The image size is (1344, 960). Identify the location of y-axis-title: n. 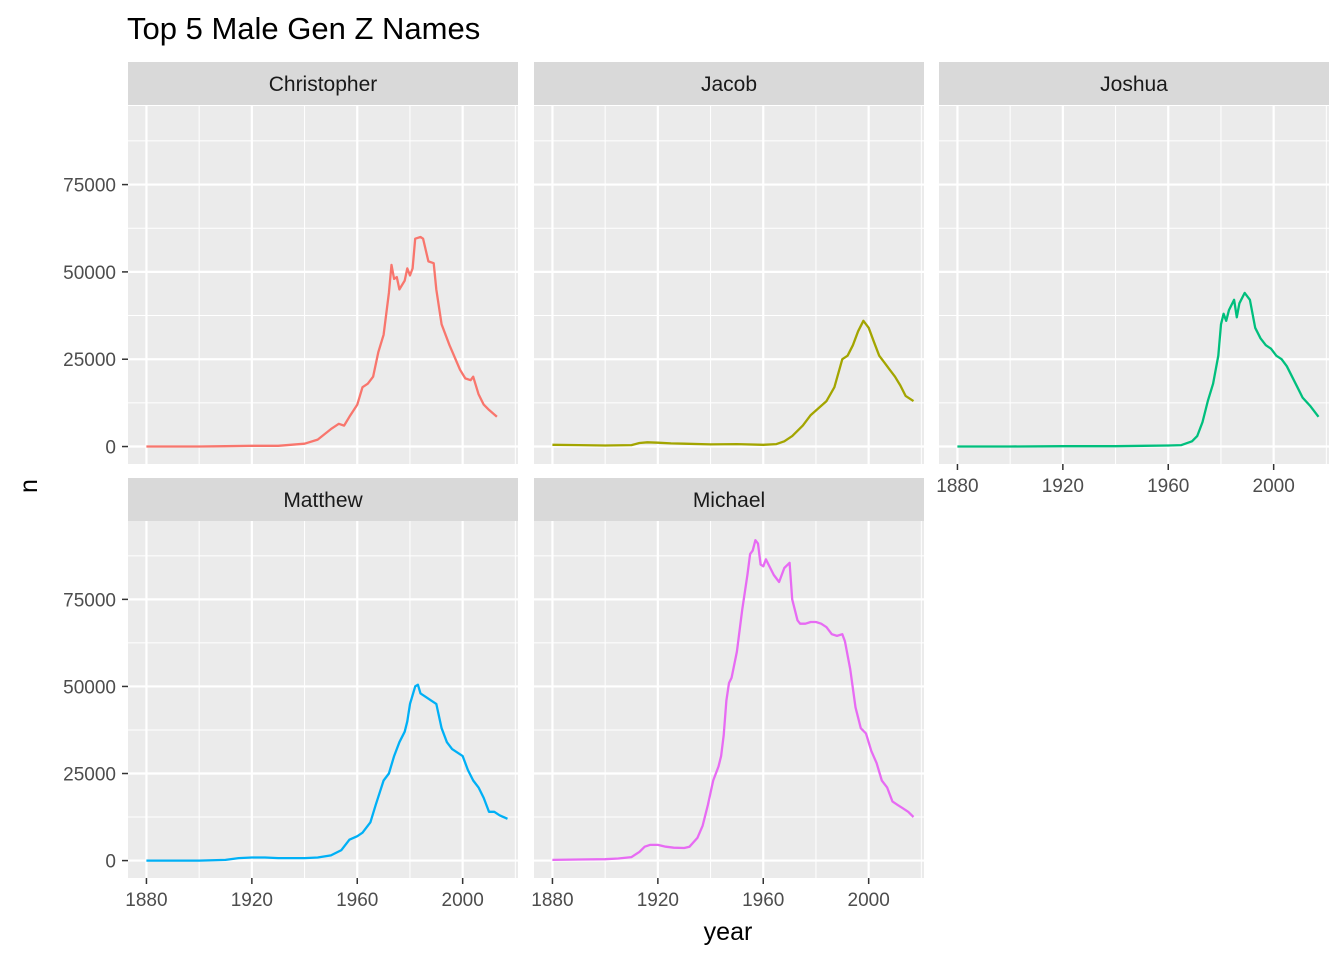
(29, 486).